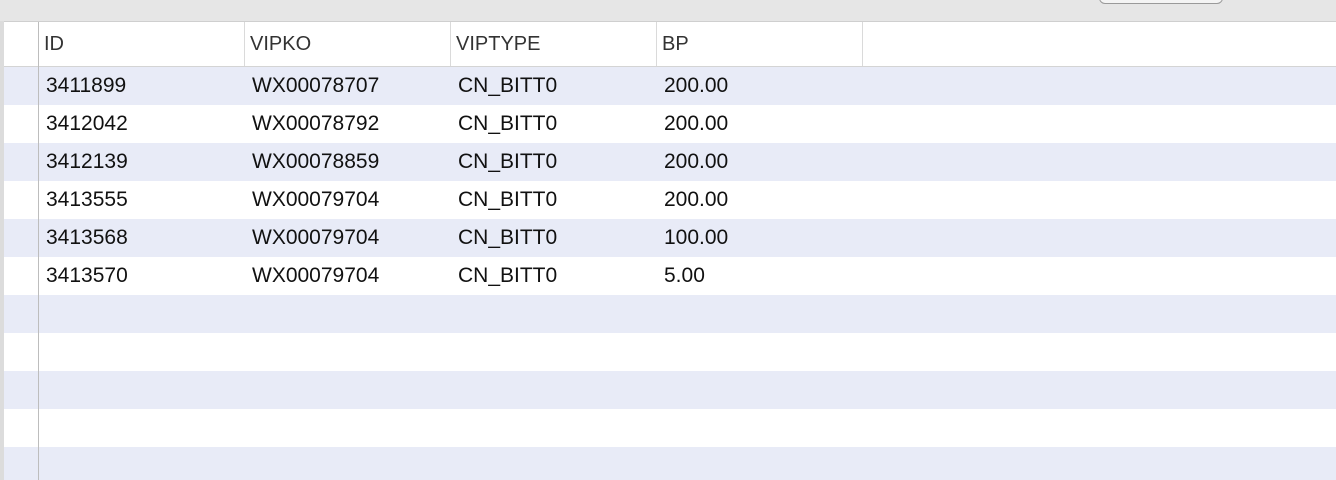  What do you see at coordinates (86, 85) in the screenshot?
I see `cell-id: 3411899` at bounding box center [86, 85].